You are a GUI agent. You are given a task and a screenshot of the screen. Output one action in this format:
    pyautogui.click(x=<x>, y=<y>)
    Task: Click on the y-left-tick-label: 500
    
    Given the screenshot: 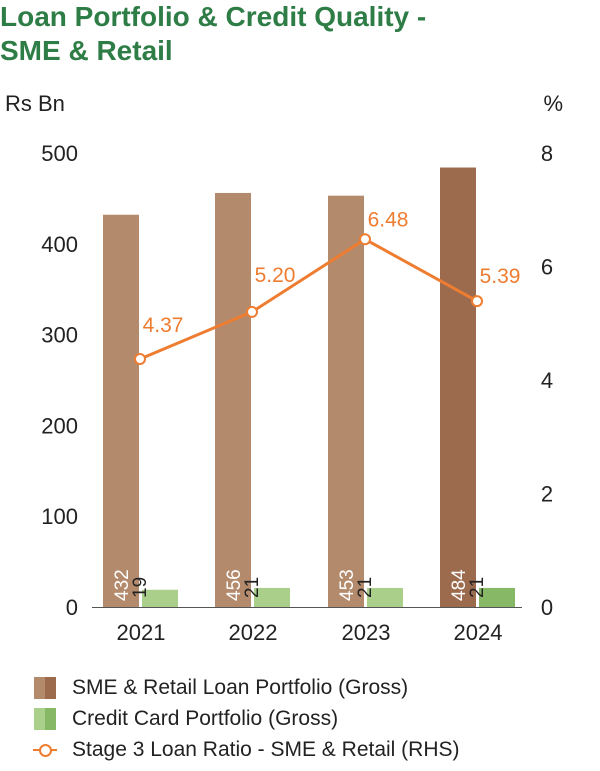 What is the action you would take?
    pyautogui.click(x=59, y=153)
    